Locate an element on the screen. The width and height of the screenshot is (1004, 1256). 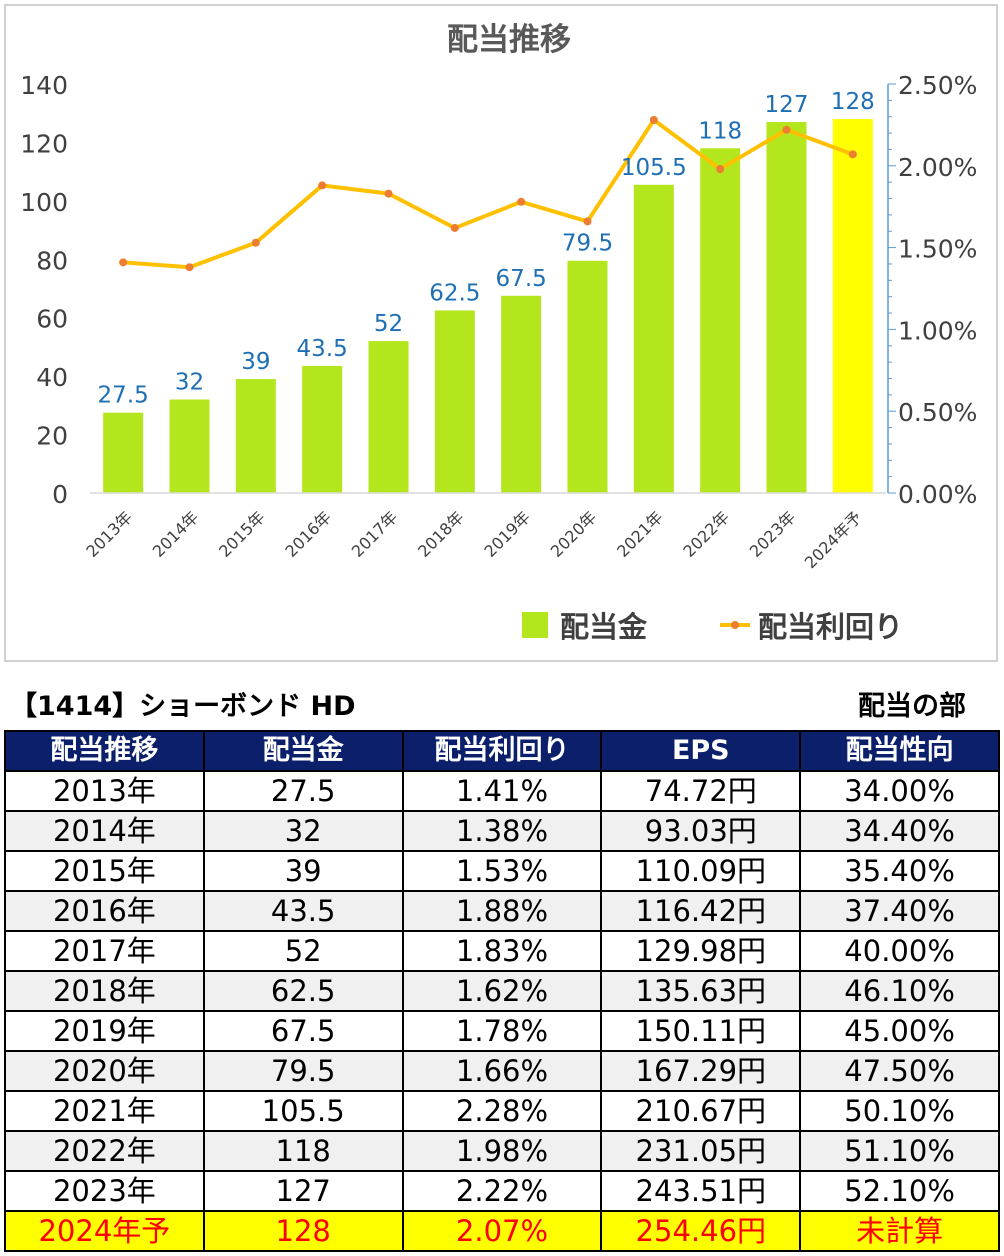
yield-point-2021年 is located at coordinates (653, 119).